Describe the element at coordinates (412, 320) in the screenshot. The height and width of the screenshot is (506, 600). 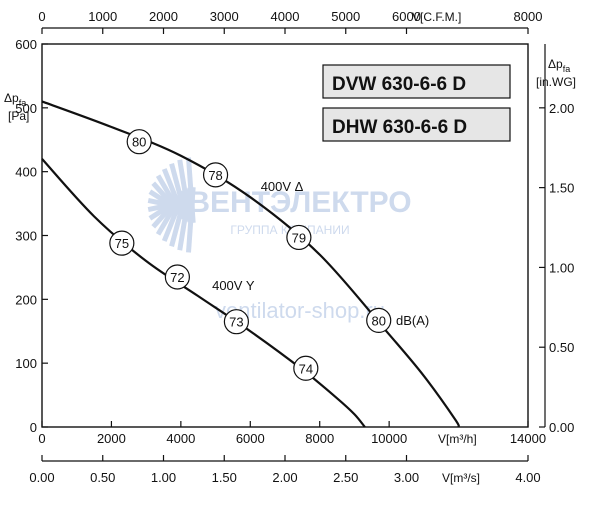
I see `db-unit-label: dB(A)` at that location.